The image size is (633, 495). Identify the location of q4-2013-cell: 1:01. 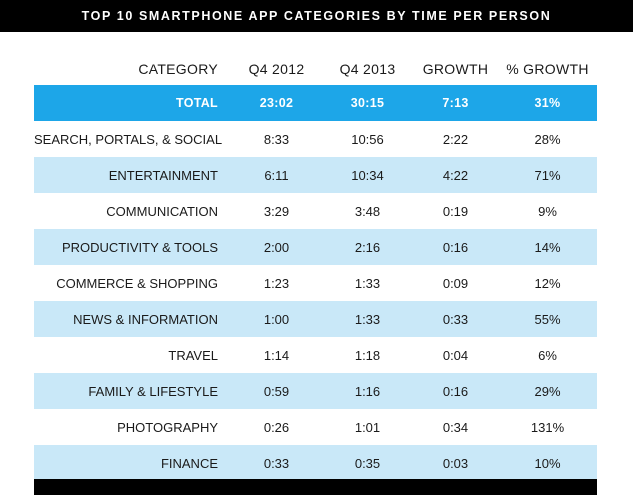
(367, 427).